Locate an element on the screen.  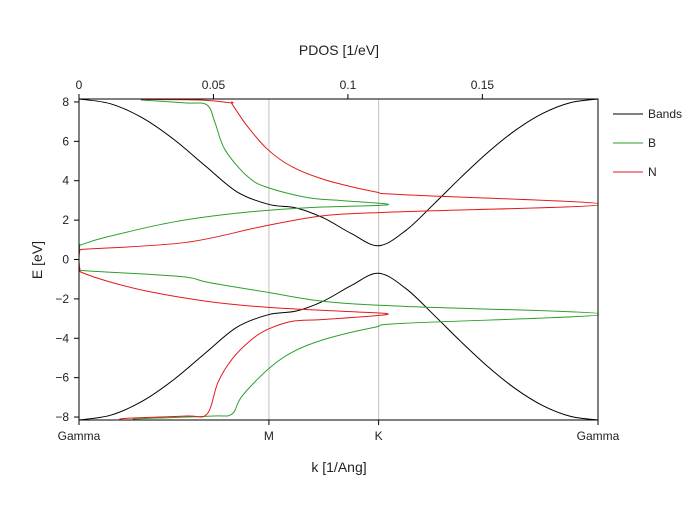
top-tick-label: 0 is located at coordinates (79, 85).